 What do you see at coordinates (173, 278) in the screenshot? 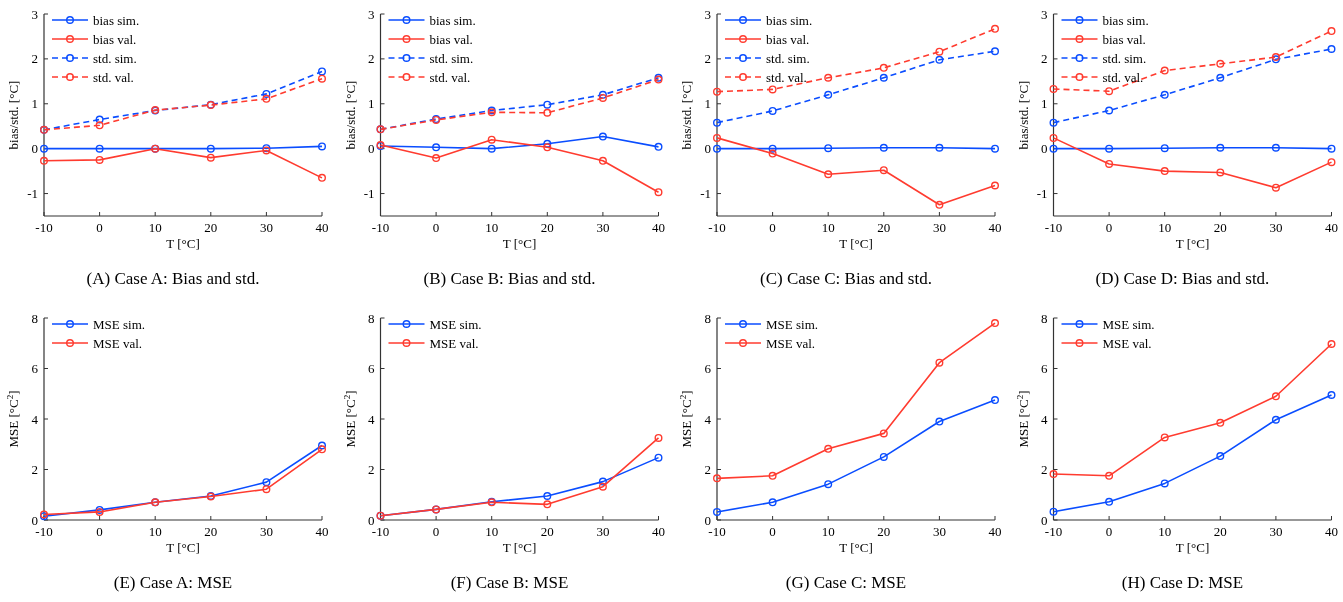
I see `text: (A) Case A: Bias and std.` at bounding box center [173, 278].